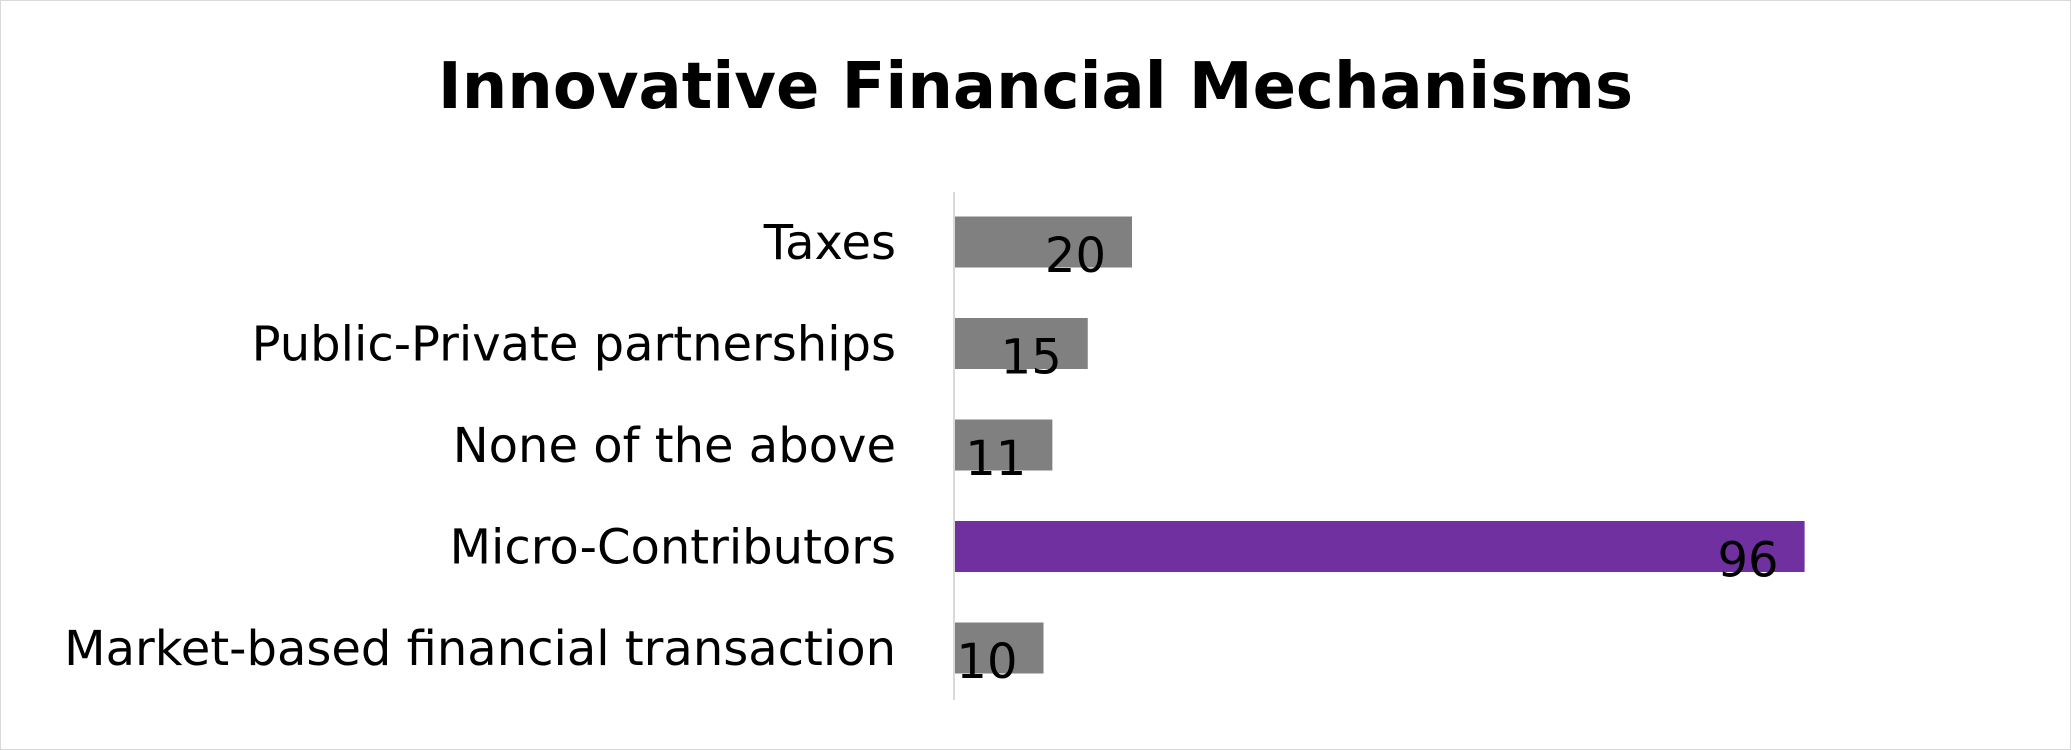 This screenshot has width=2071, height=750. I want to click on category-label-market-based-financial-transaction: Market-based financial transaction, so click(480, 649).